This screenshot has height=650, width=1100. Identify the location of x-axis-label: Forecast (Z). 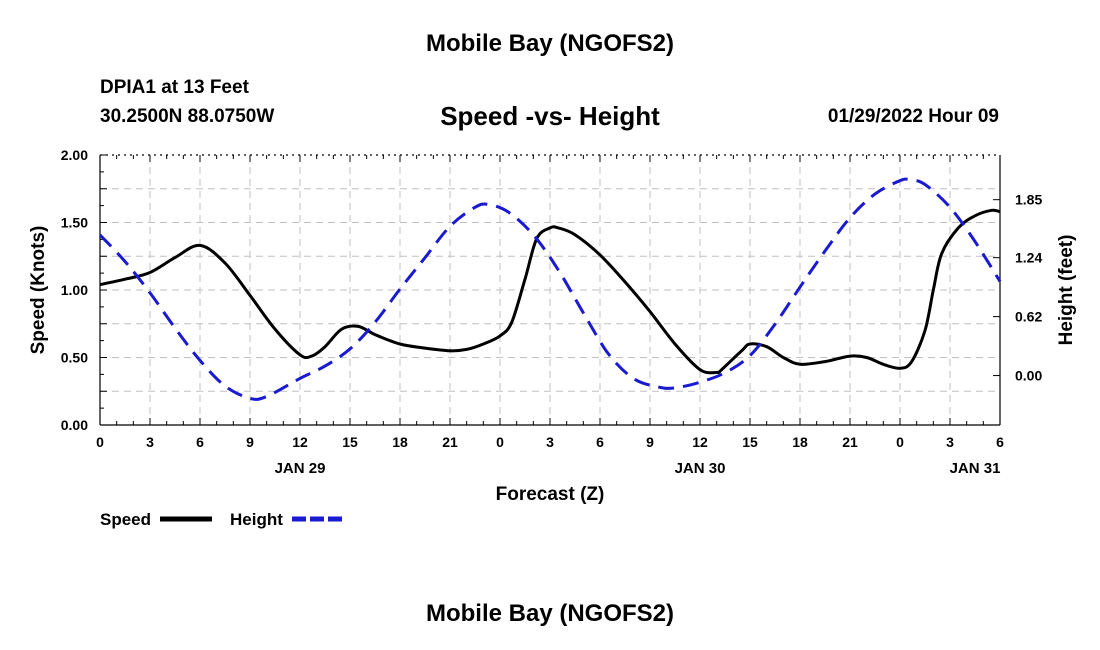
(550, 494).